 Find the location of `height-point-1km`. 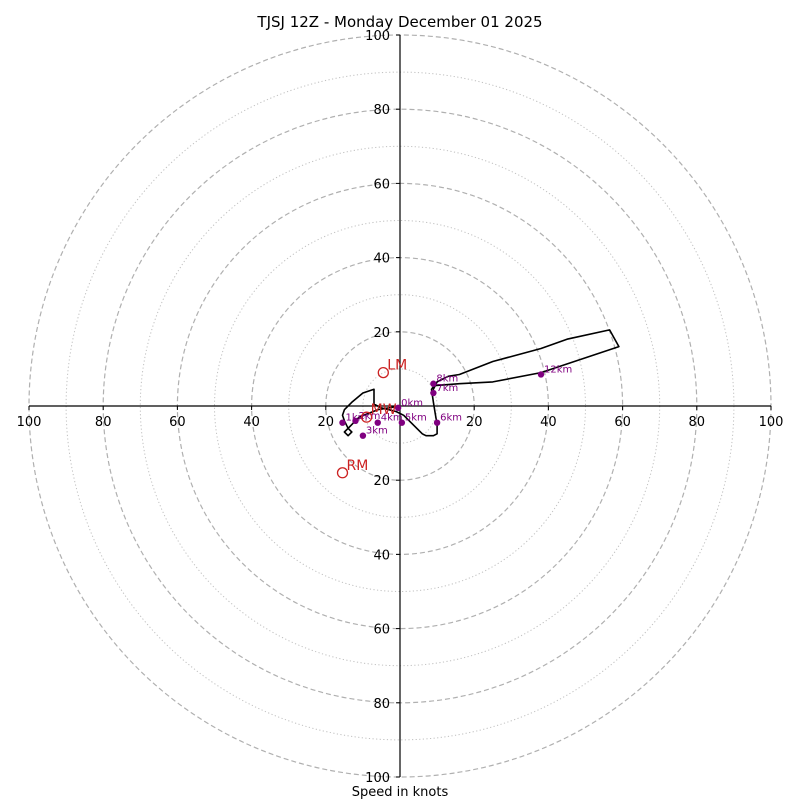

height-point-1km is located at coordinates (342, 422).